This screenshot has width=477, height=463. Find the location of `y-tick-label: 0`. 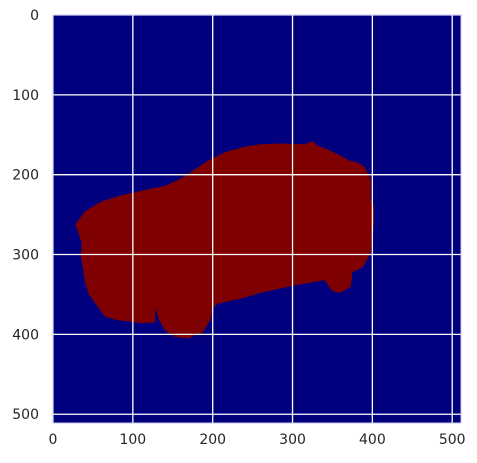

y-tick-label: 0 is located at coordinates (34, 16).